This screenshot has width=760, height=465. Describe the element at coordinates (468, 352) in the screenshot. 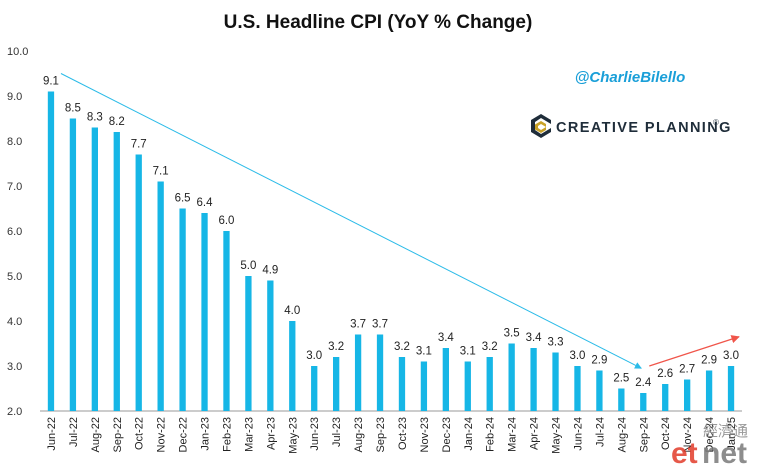

I see `data-label: 3.1` at that location.